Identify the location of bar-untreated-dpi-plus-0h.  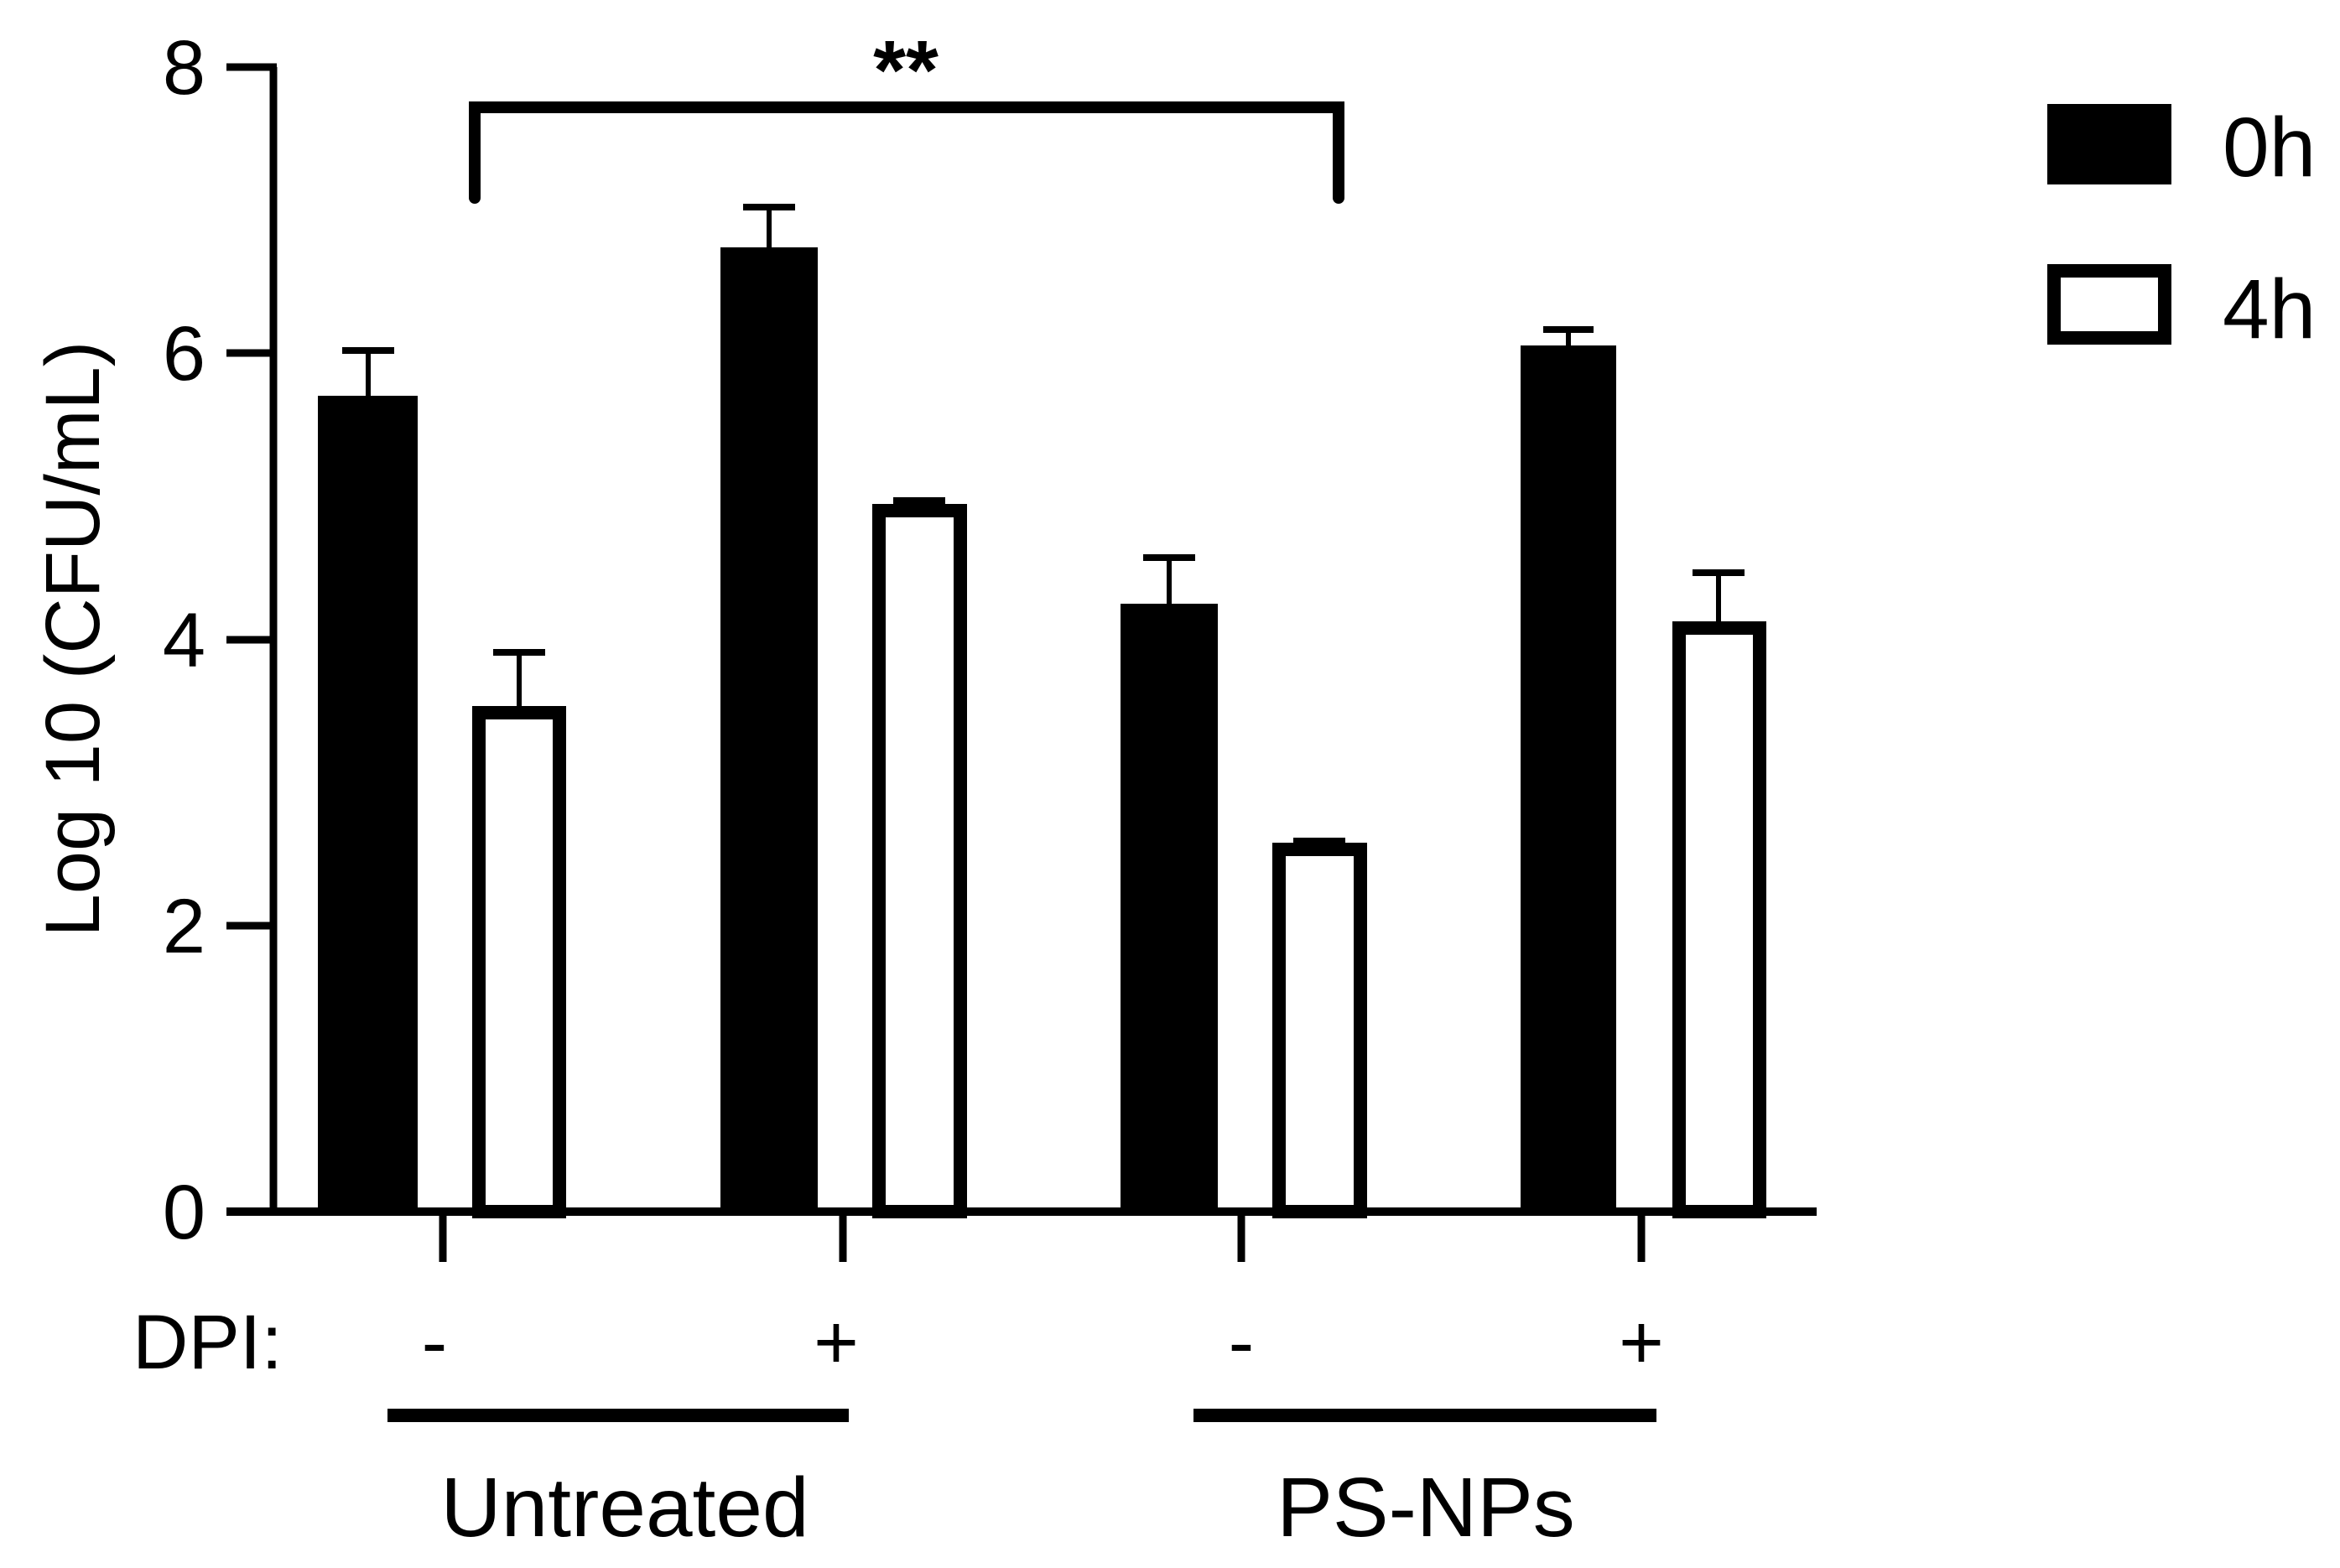
(769, 729).